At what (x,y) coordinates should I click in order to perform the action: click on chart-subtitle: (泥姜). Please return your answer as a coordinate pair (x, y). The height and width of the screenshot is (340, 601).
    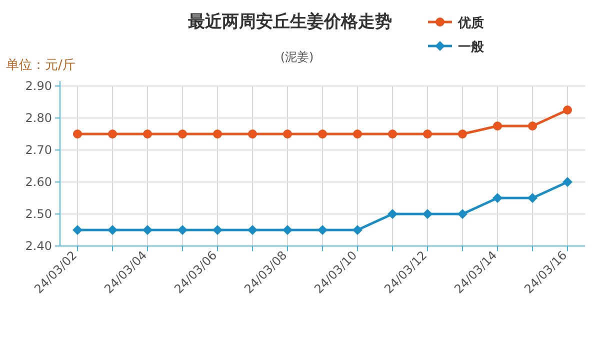
    Looking at the image, I should click on (297, 57).